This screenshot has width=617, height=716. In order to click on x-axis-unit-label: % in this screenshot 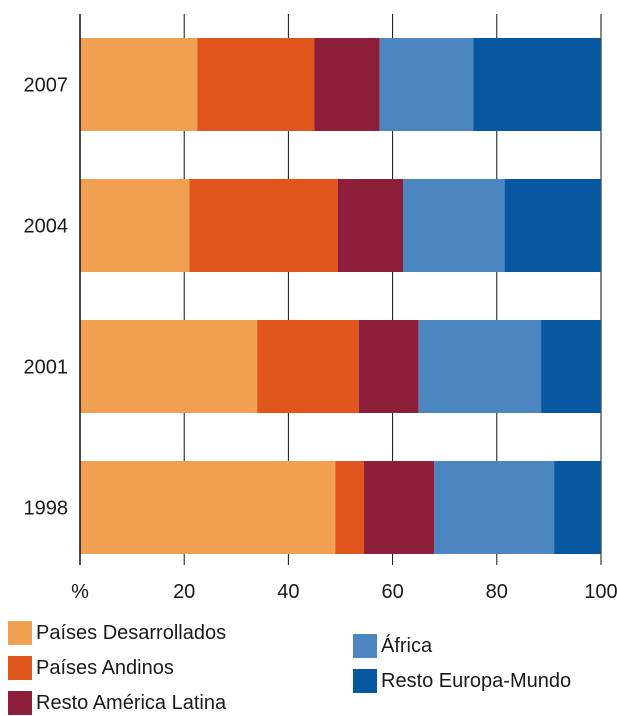, I will do `click(80, 592)`.